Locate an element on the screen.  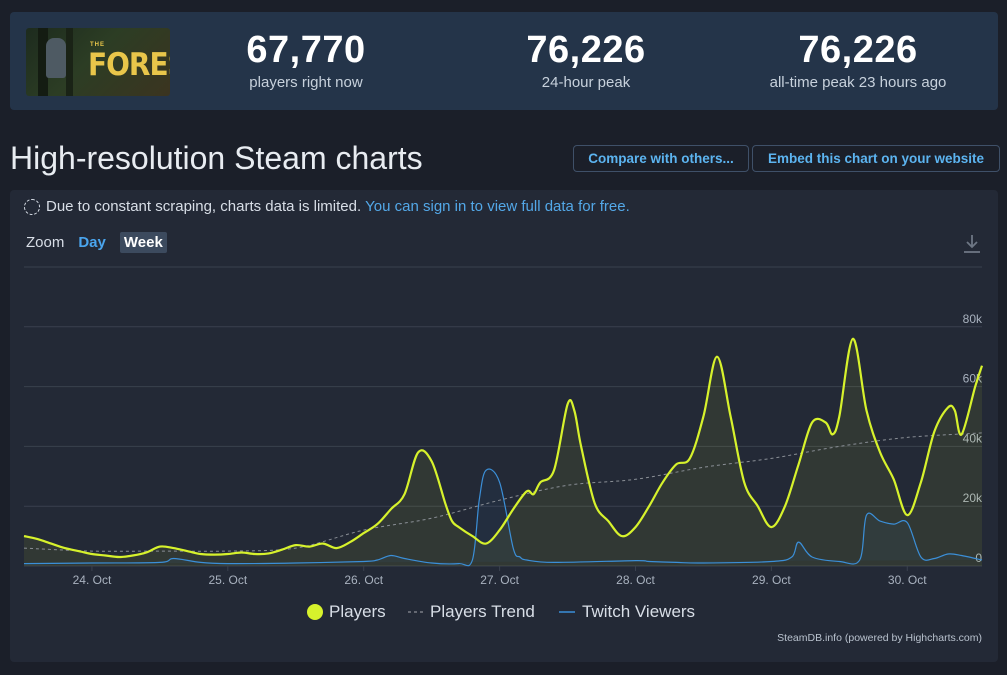
legend-players-marker is located at coordinates (315, 612).